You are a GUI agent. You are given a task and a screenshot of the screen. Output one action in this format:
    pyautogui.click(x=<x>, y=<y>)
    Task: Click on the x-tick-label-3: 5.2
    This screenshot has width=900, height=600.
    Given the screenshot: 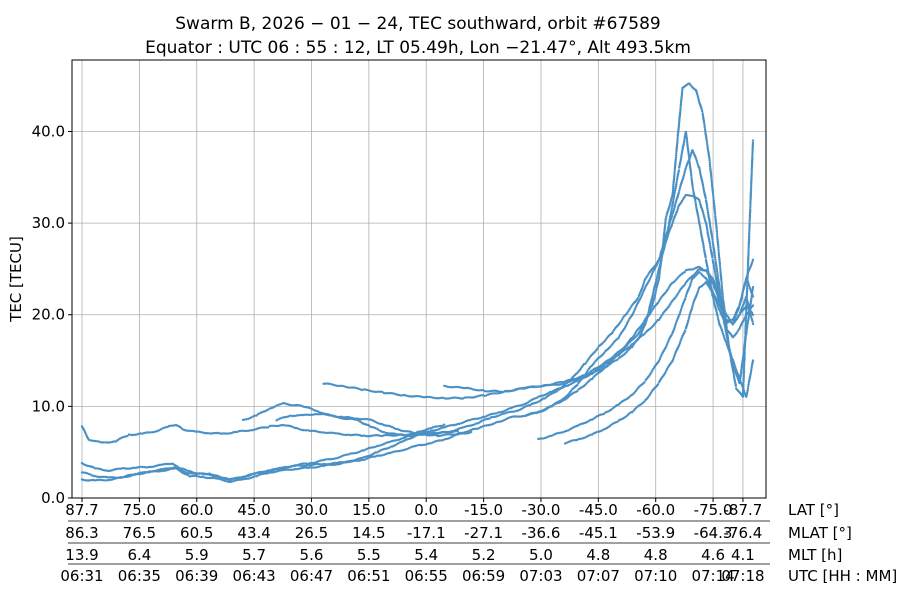 What is the action you would take?
    pyautogui.click(x=484, y=555)
    